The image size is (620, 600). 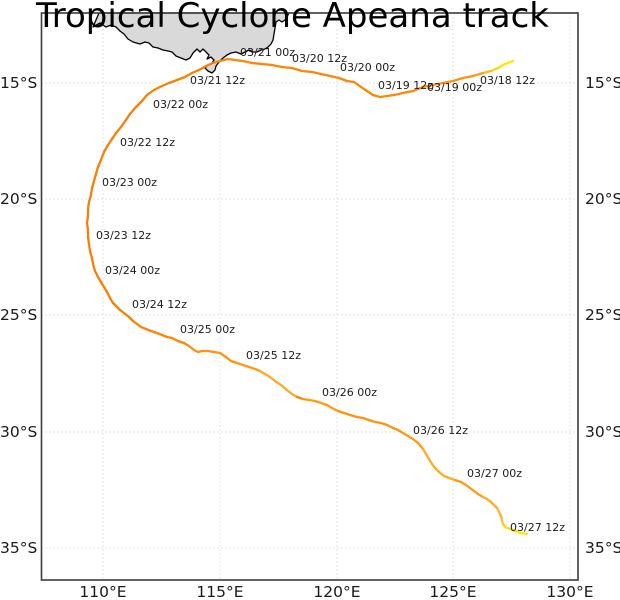 I want to click on track-time-label: 03/26 00z, so click(x=349, y=392).